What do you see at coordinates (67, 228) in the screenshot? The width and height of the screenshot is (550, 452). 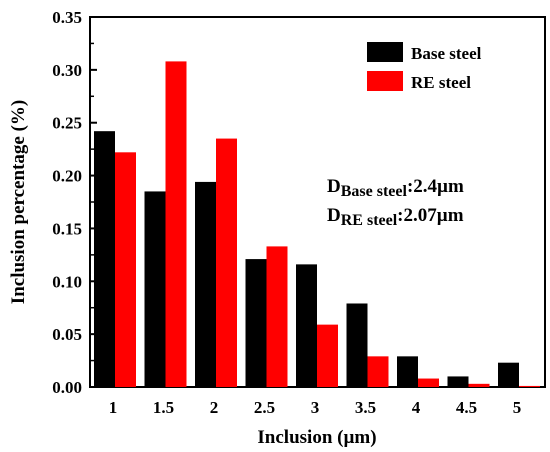 I see `y-tick-label-3: 0.15` at bounding box center [67, 228].